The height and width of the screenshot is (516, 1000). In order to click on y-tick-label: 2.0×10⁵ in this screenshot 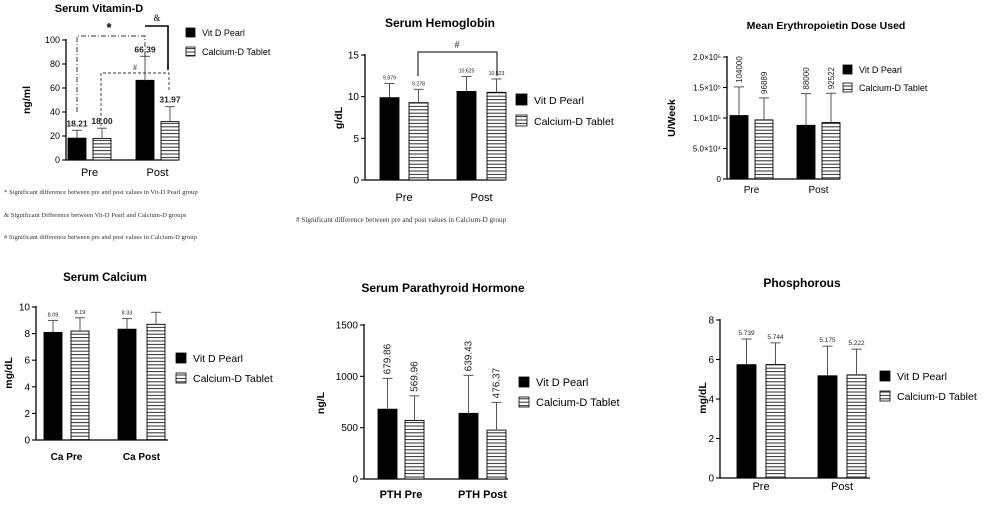, I will do `click(707, 57)`.